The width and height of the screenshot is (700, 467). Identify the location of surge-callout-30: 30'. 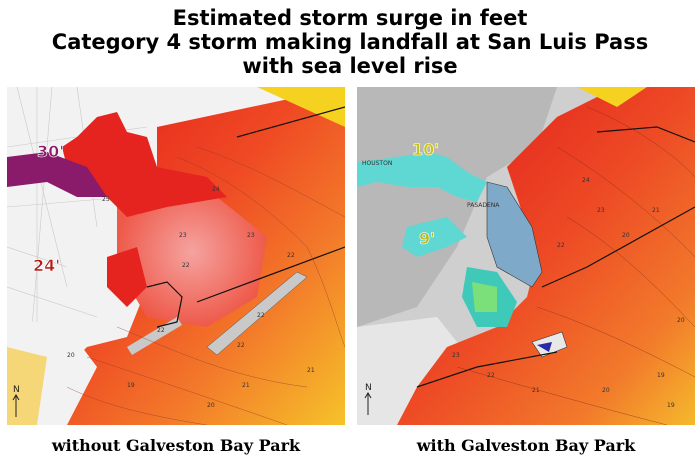
(50, 151).